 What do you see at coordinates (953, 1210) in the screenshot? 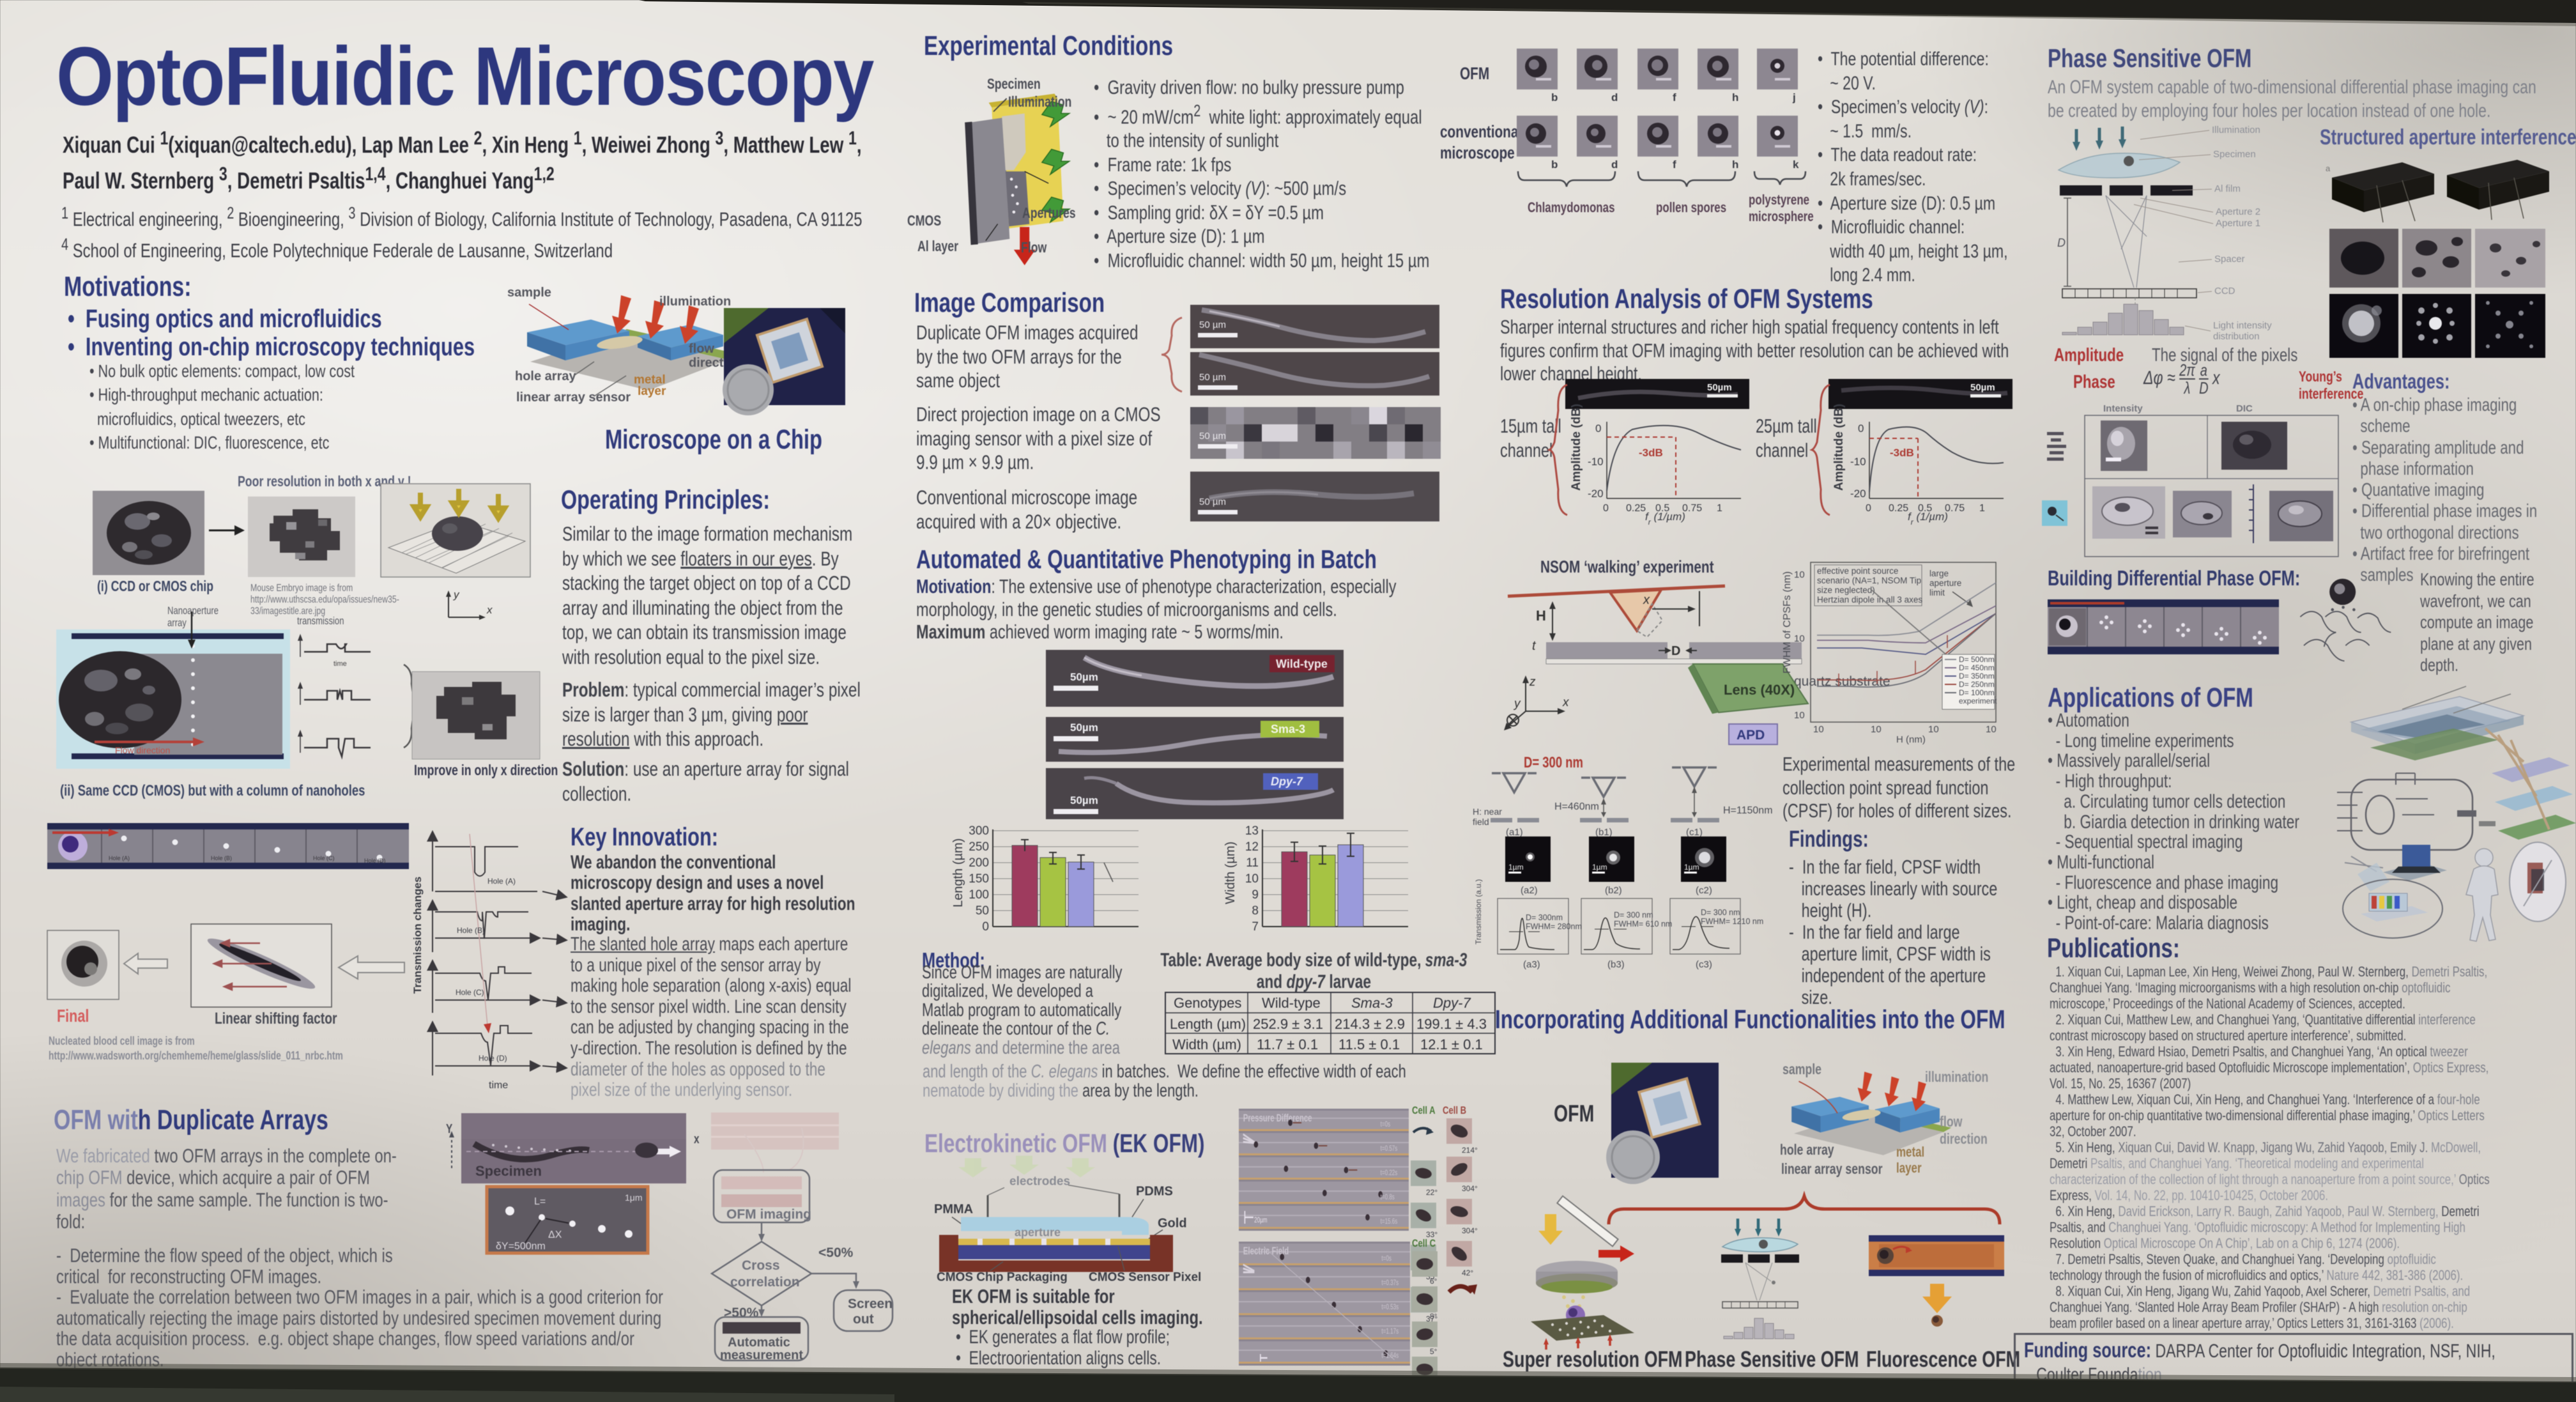
I see `svg-text: PMMA` at bounding box center [953, 1210].